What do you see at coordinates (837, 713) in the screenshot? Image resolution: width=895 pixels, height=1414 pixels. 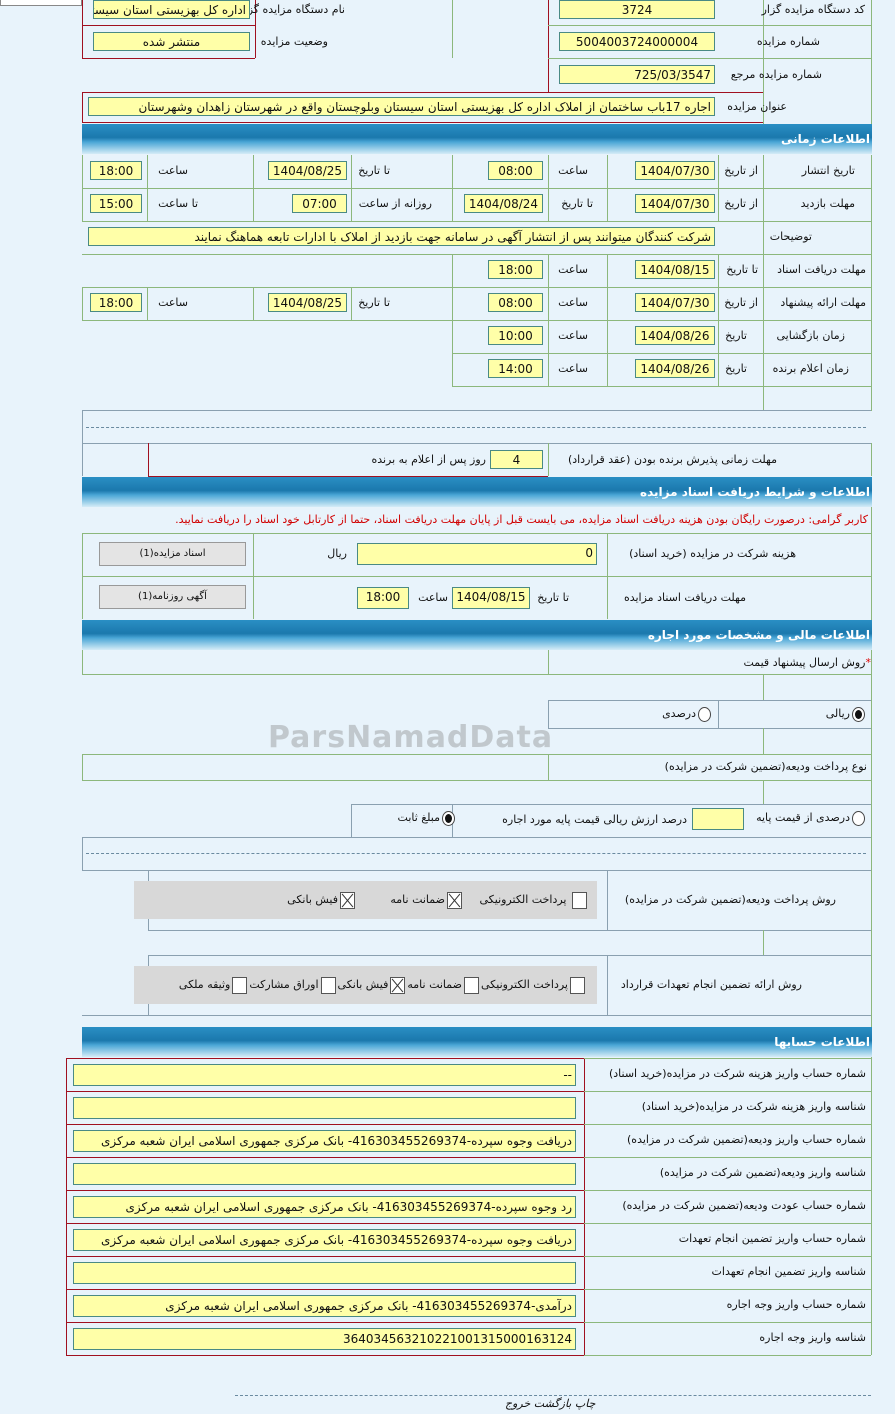 I see `rial-label: ریالی` at bounding box center [837, 713].